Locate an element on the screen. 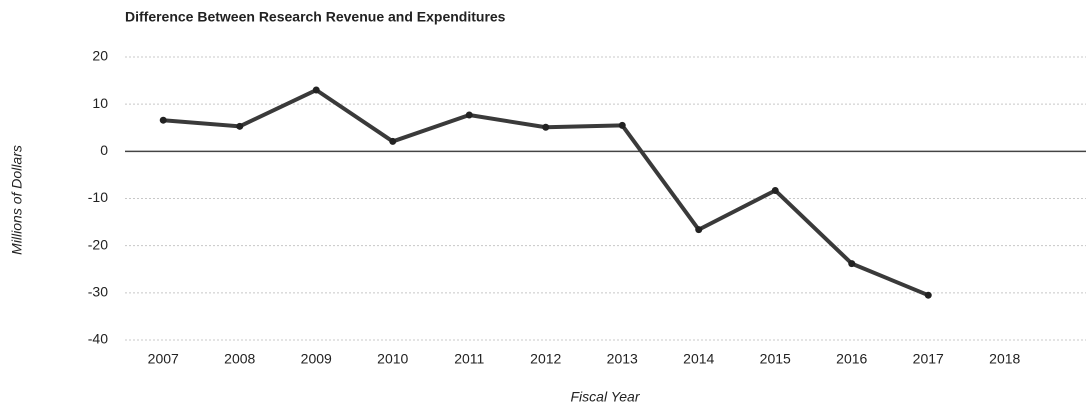  y-tick-label: 20 is located at coordinates (100, 56).